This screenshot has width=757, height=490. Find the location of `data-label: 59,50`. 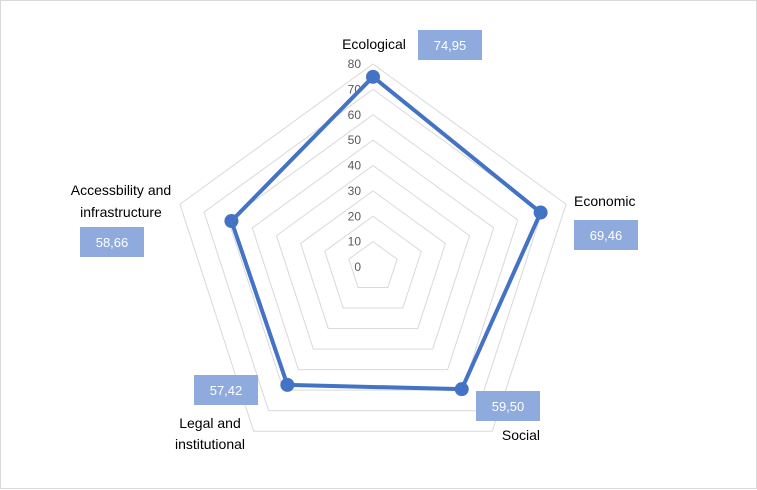

data-label: 59,50 is located at coordinates (508, 406).